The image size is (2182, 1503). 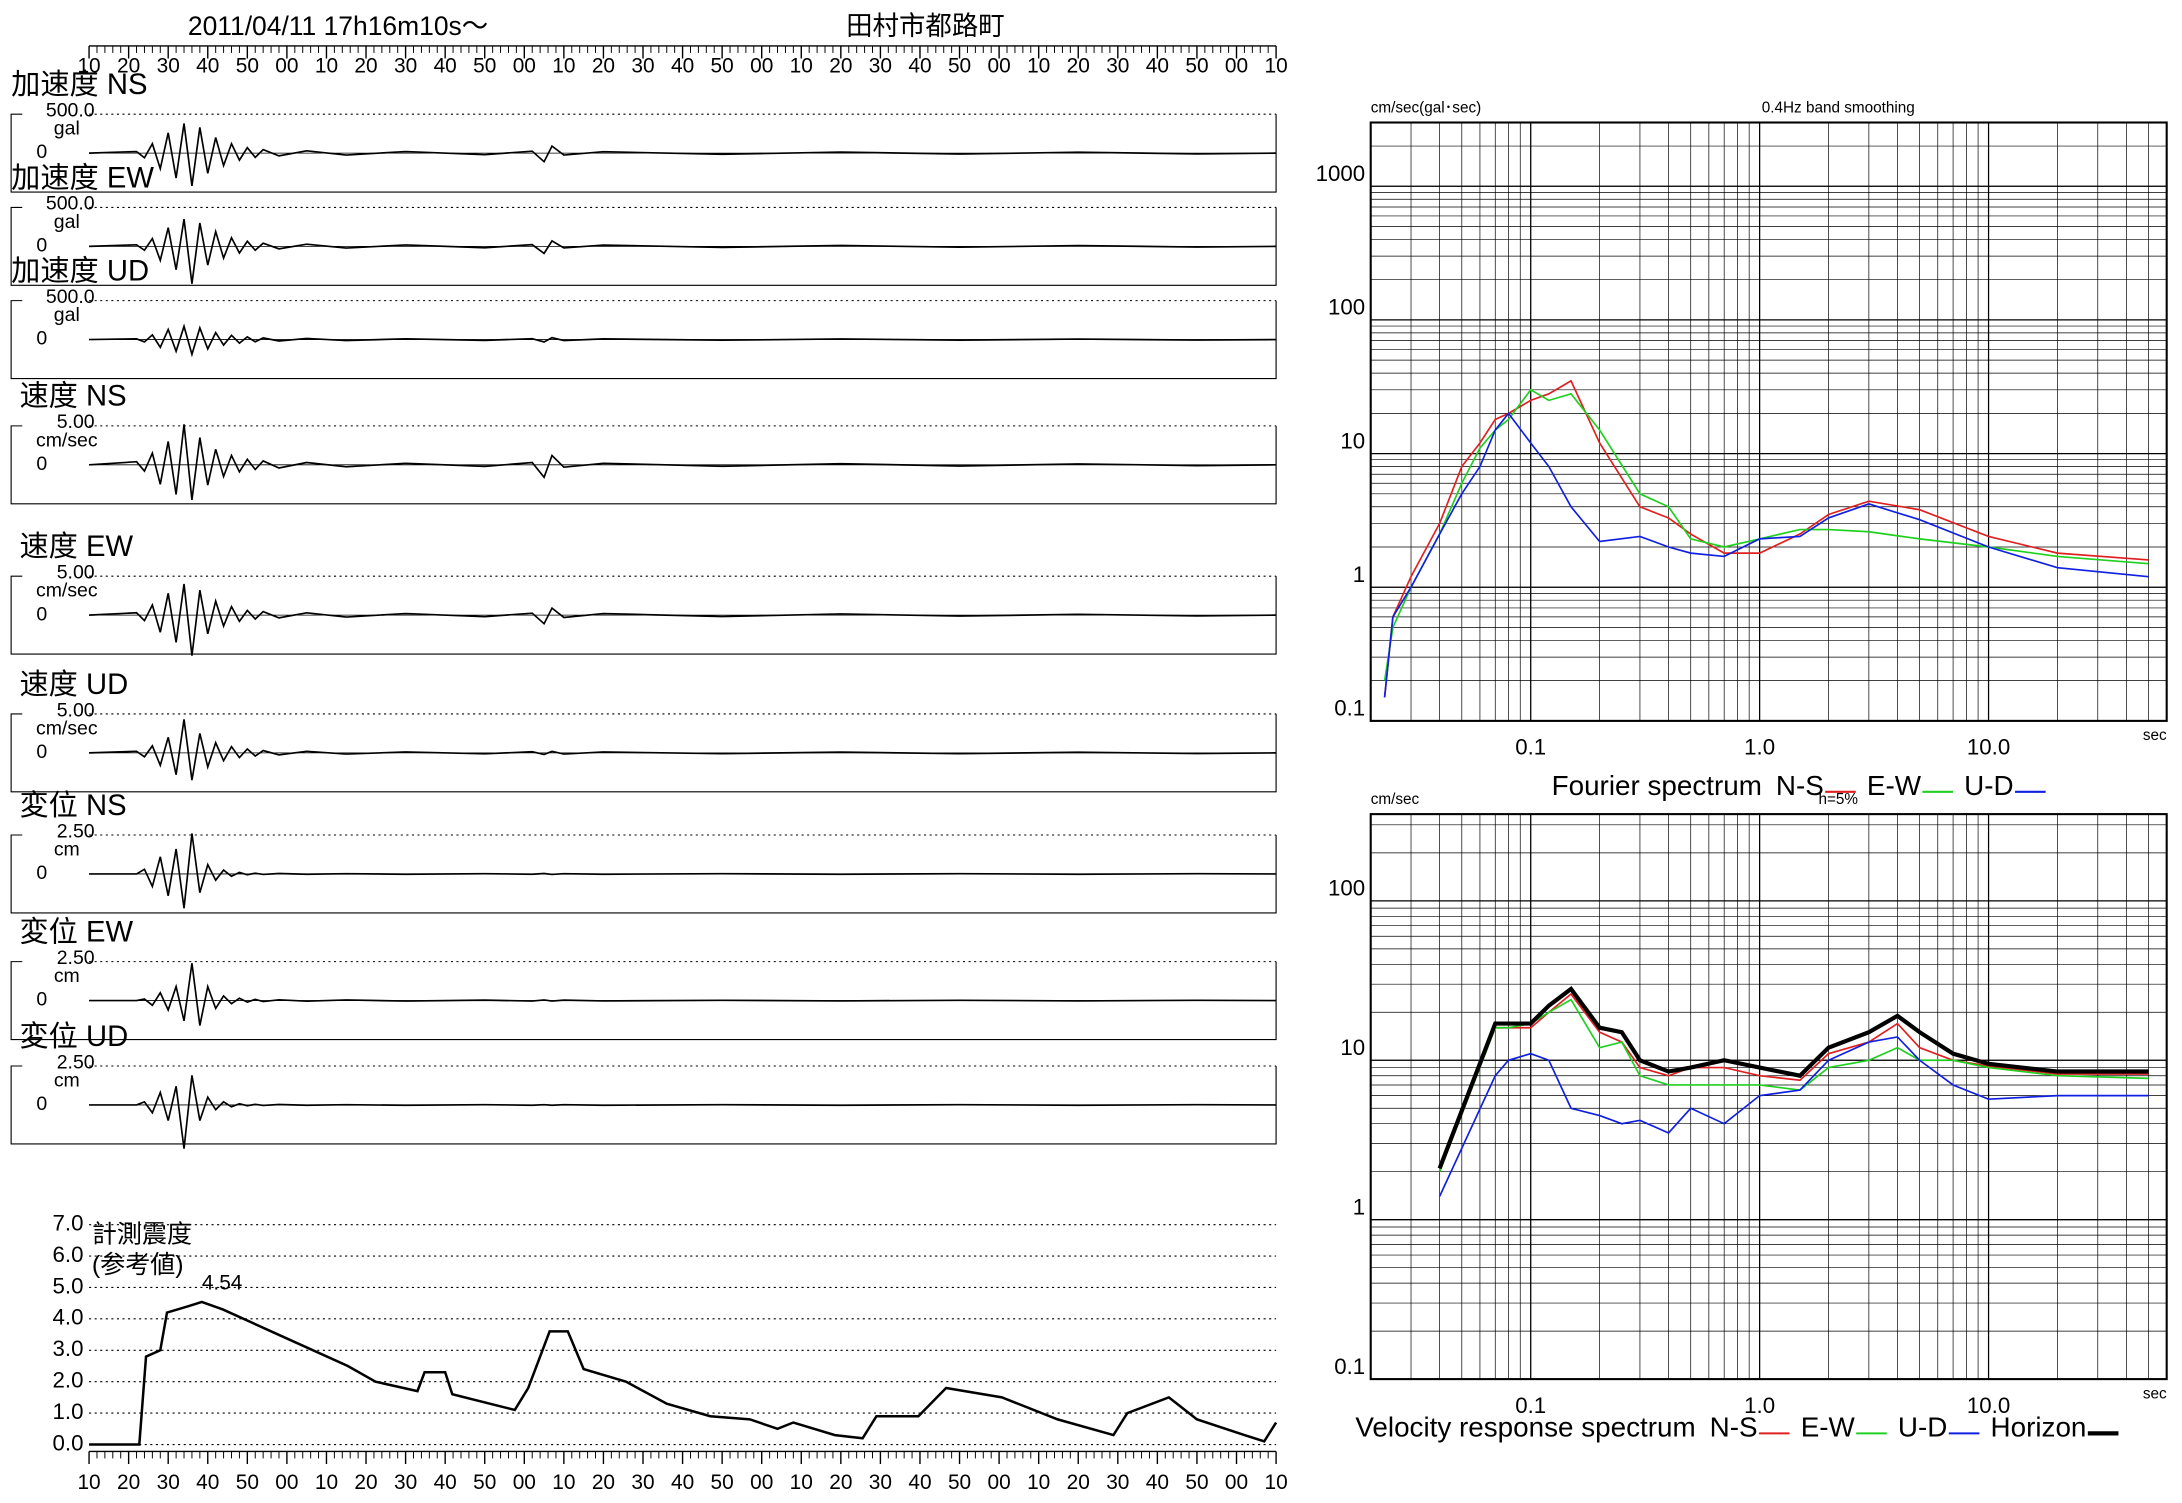 What do you see at coordinates (82, 177) in the screenshot?
I see `channel-label: 加速度 EW` at bounding box center [82, 177].